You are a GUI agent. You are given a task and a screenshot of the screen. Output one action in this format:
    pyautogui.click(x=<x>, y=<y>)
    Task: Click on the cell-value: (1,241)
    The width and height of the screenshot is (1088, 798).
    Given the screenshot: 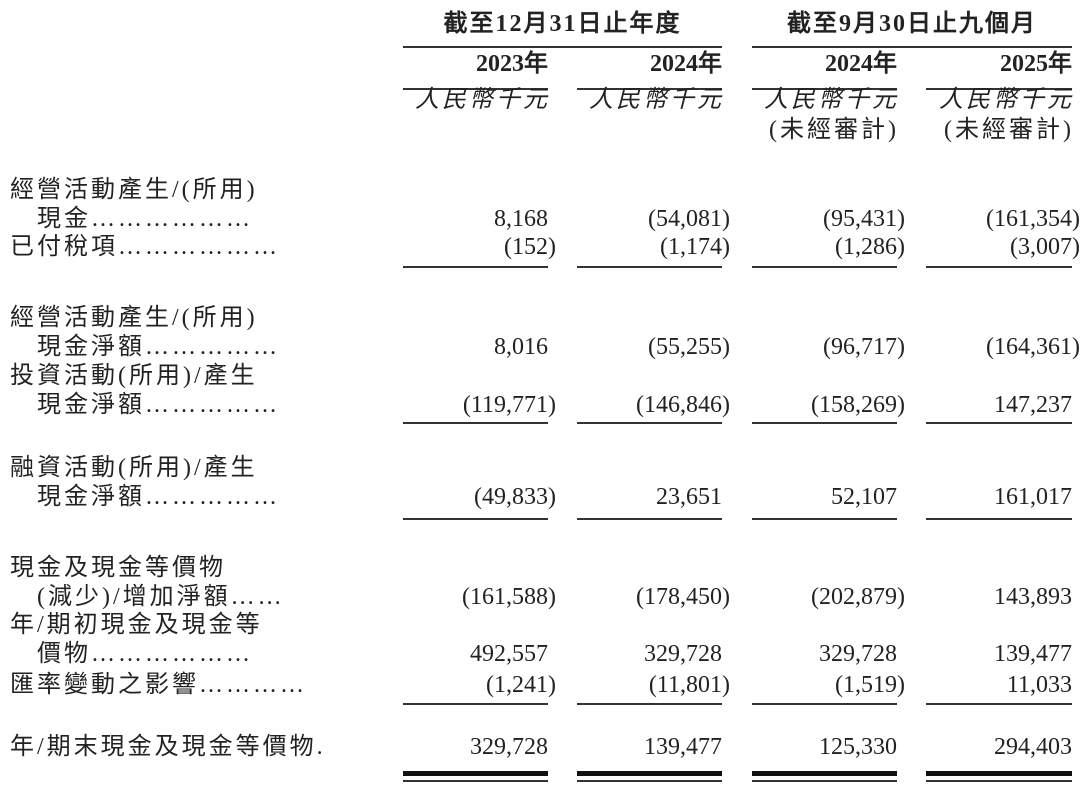 What is the action you would take?
    pyautogui.click(x=521, y=685)
    